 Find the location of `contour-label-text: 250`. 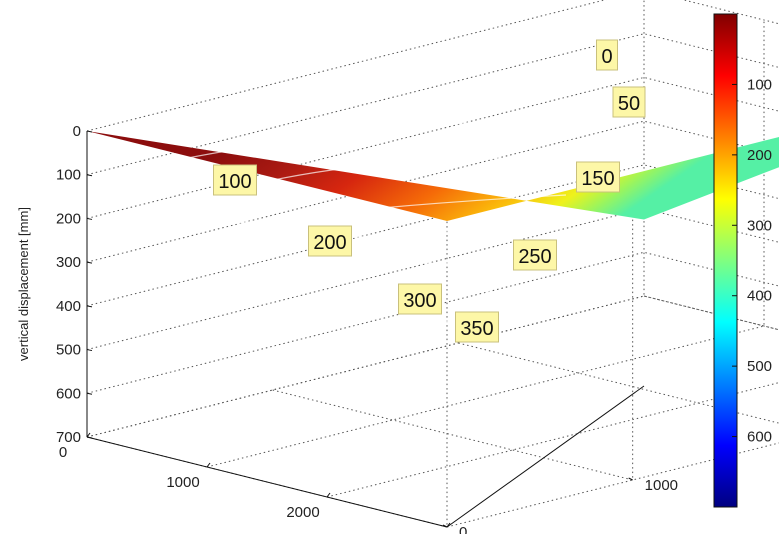

contour-label-text: 250 is located at coordinates (534, 257).